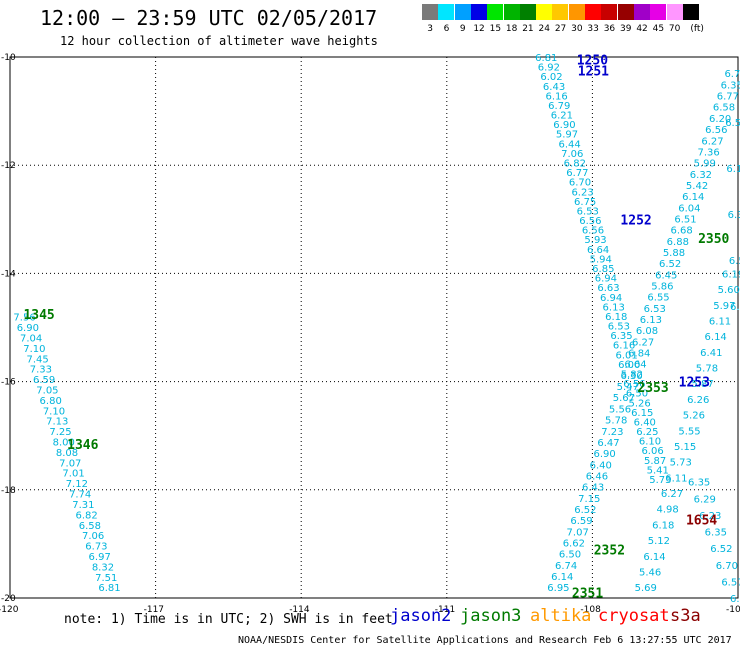 Image resolution: width=740 pixels, height=650 pixels. Describe the element at coordinates (566, 566) in the screenshot. I see `wave-height-value: 6.74` at that location.